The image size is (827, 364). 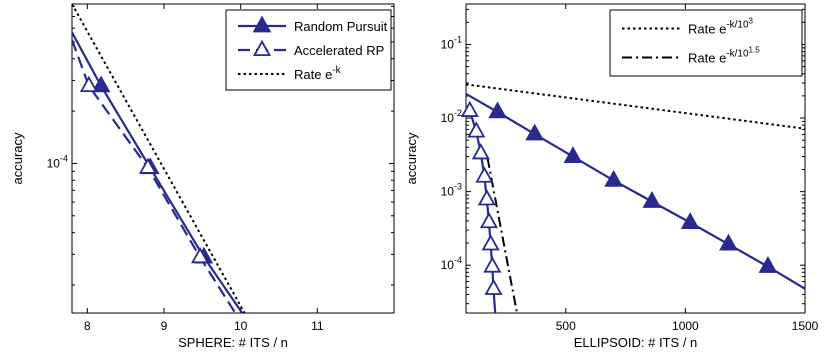 What do you see at coordinates (451, 116) in the screenshot?
I see `y-tick-label: 10⁻²` at bounding box center [451, 116].